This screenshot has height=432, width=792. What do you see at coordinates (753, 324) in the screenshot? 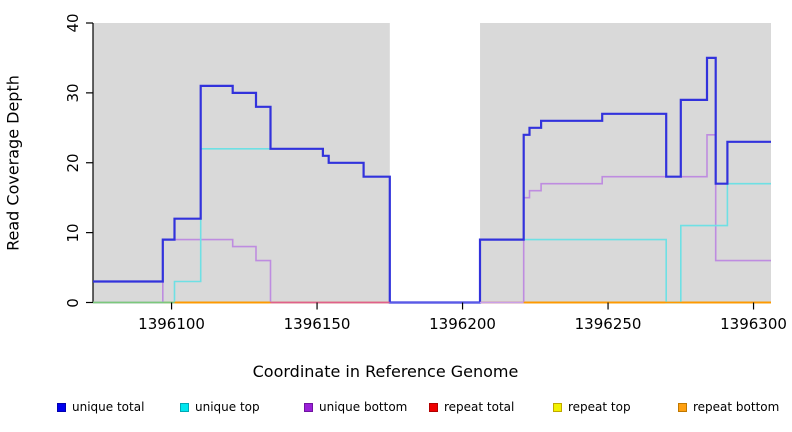
I see `x-tick-label: 1396300` at bounding box center [753, 324].